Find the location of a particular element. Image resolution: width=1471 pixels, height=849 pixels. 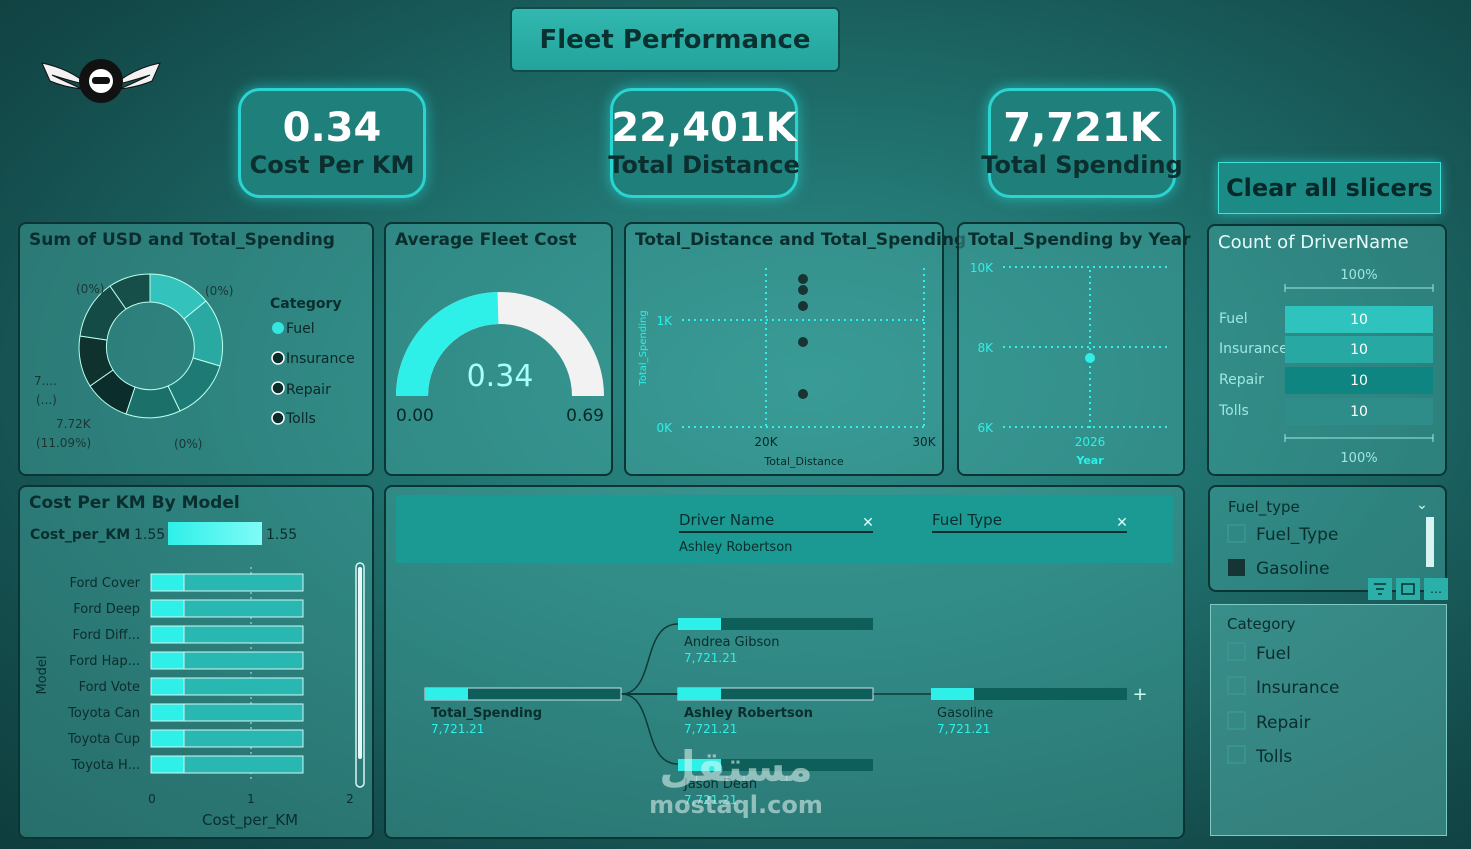

model-label: Toyota Can is located at coordinates (103, 713).